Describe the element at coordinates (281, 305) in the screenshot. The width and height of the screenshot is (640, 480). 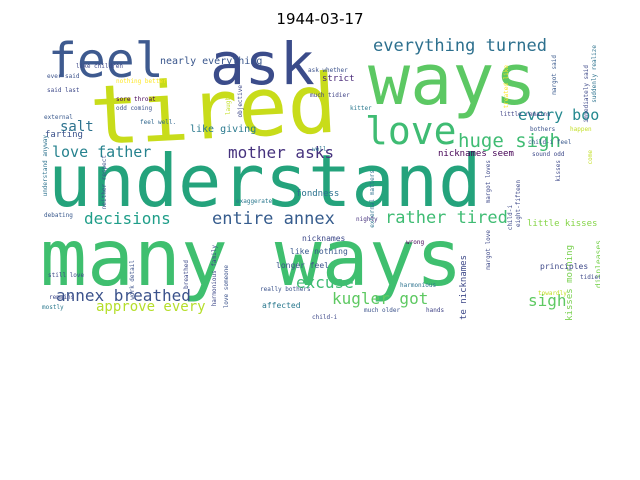
I see `word-affected: affected` at that location.